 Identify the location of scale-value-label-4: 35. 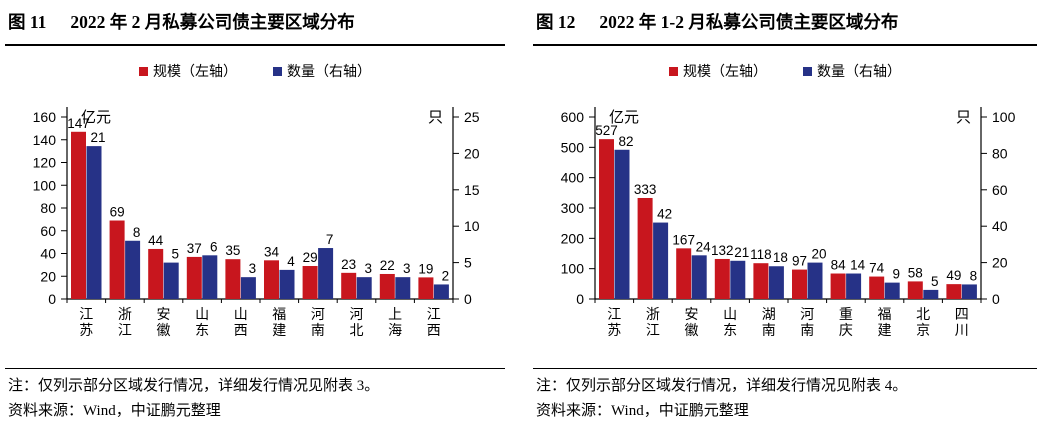
(232, 250).